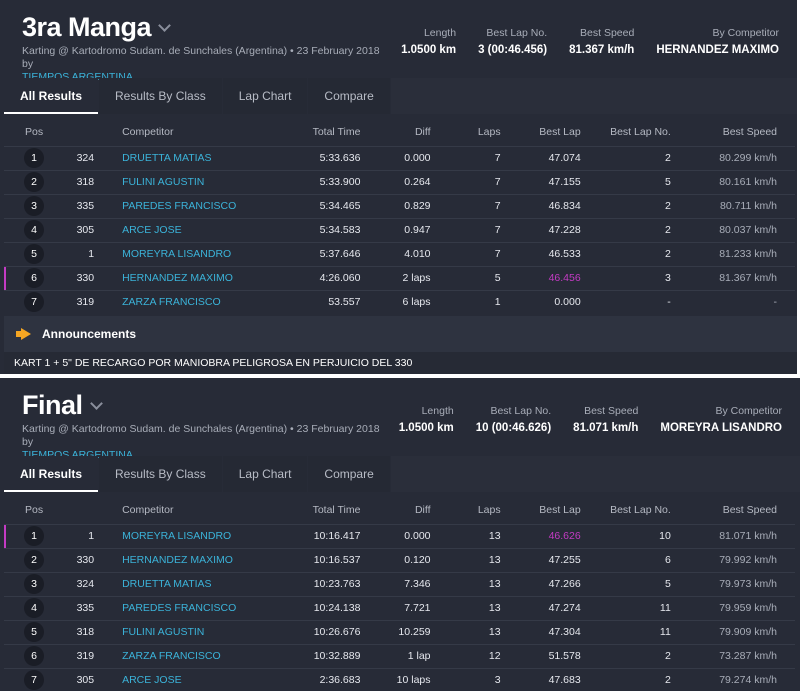  Describe the element at coordinates (334, 559) in the screenshot. I see `total-time: 10:16.537` at that location.